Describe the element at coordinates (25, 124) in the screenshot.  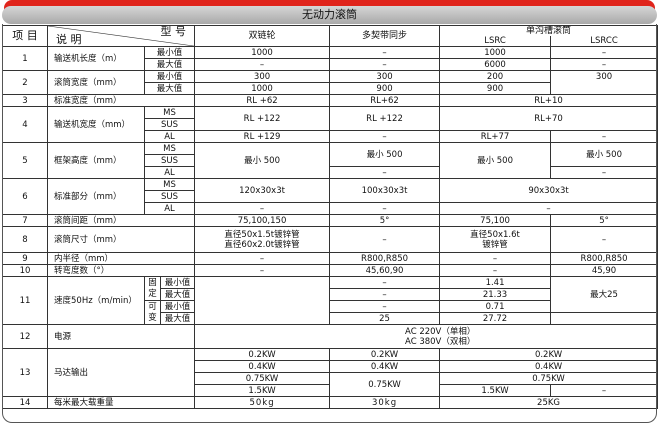
I see `row-no: 4` at that location.